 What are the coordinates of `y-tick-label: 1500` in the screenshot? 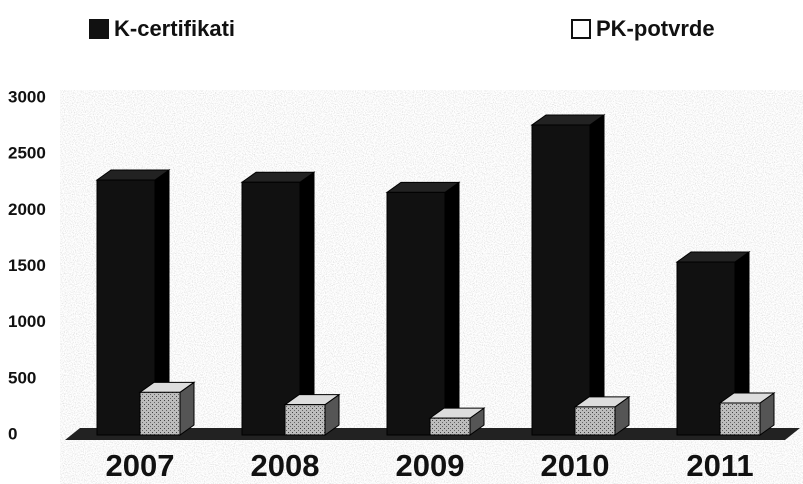 It's located at (27, 265).